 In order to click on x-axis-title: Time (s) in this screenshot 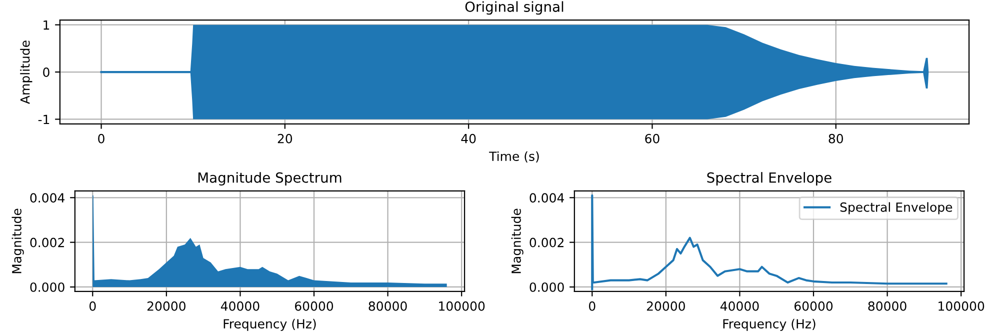, I will do `click(514, 156)`.